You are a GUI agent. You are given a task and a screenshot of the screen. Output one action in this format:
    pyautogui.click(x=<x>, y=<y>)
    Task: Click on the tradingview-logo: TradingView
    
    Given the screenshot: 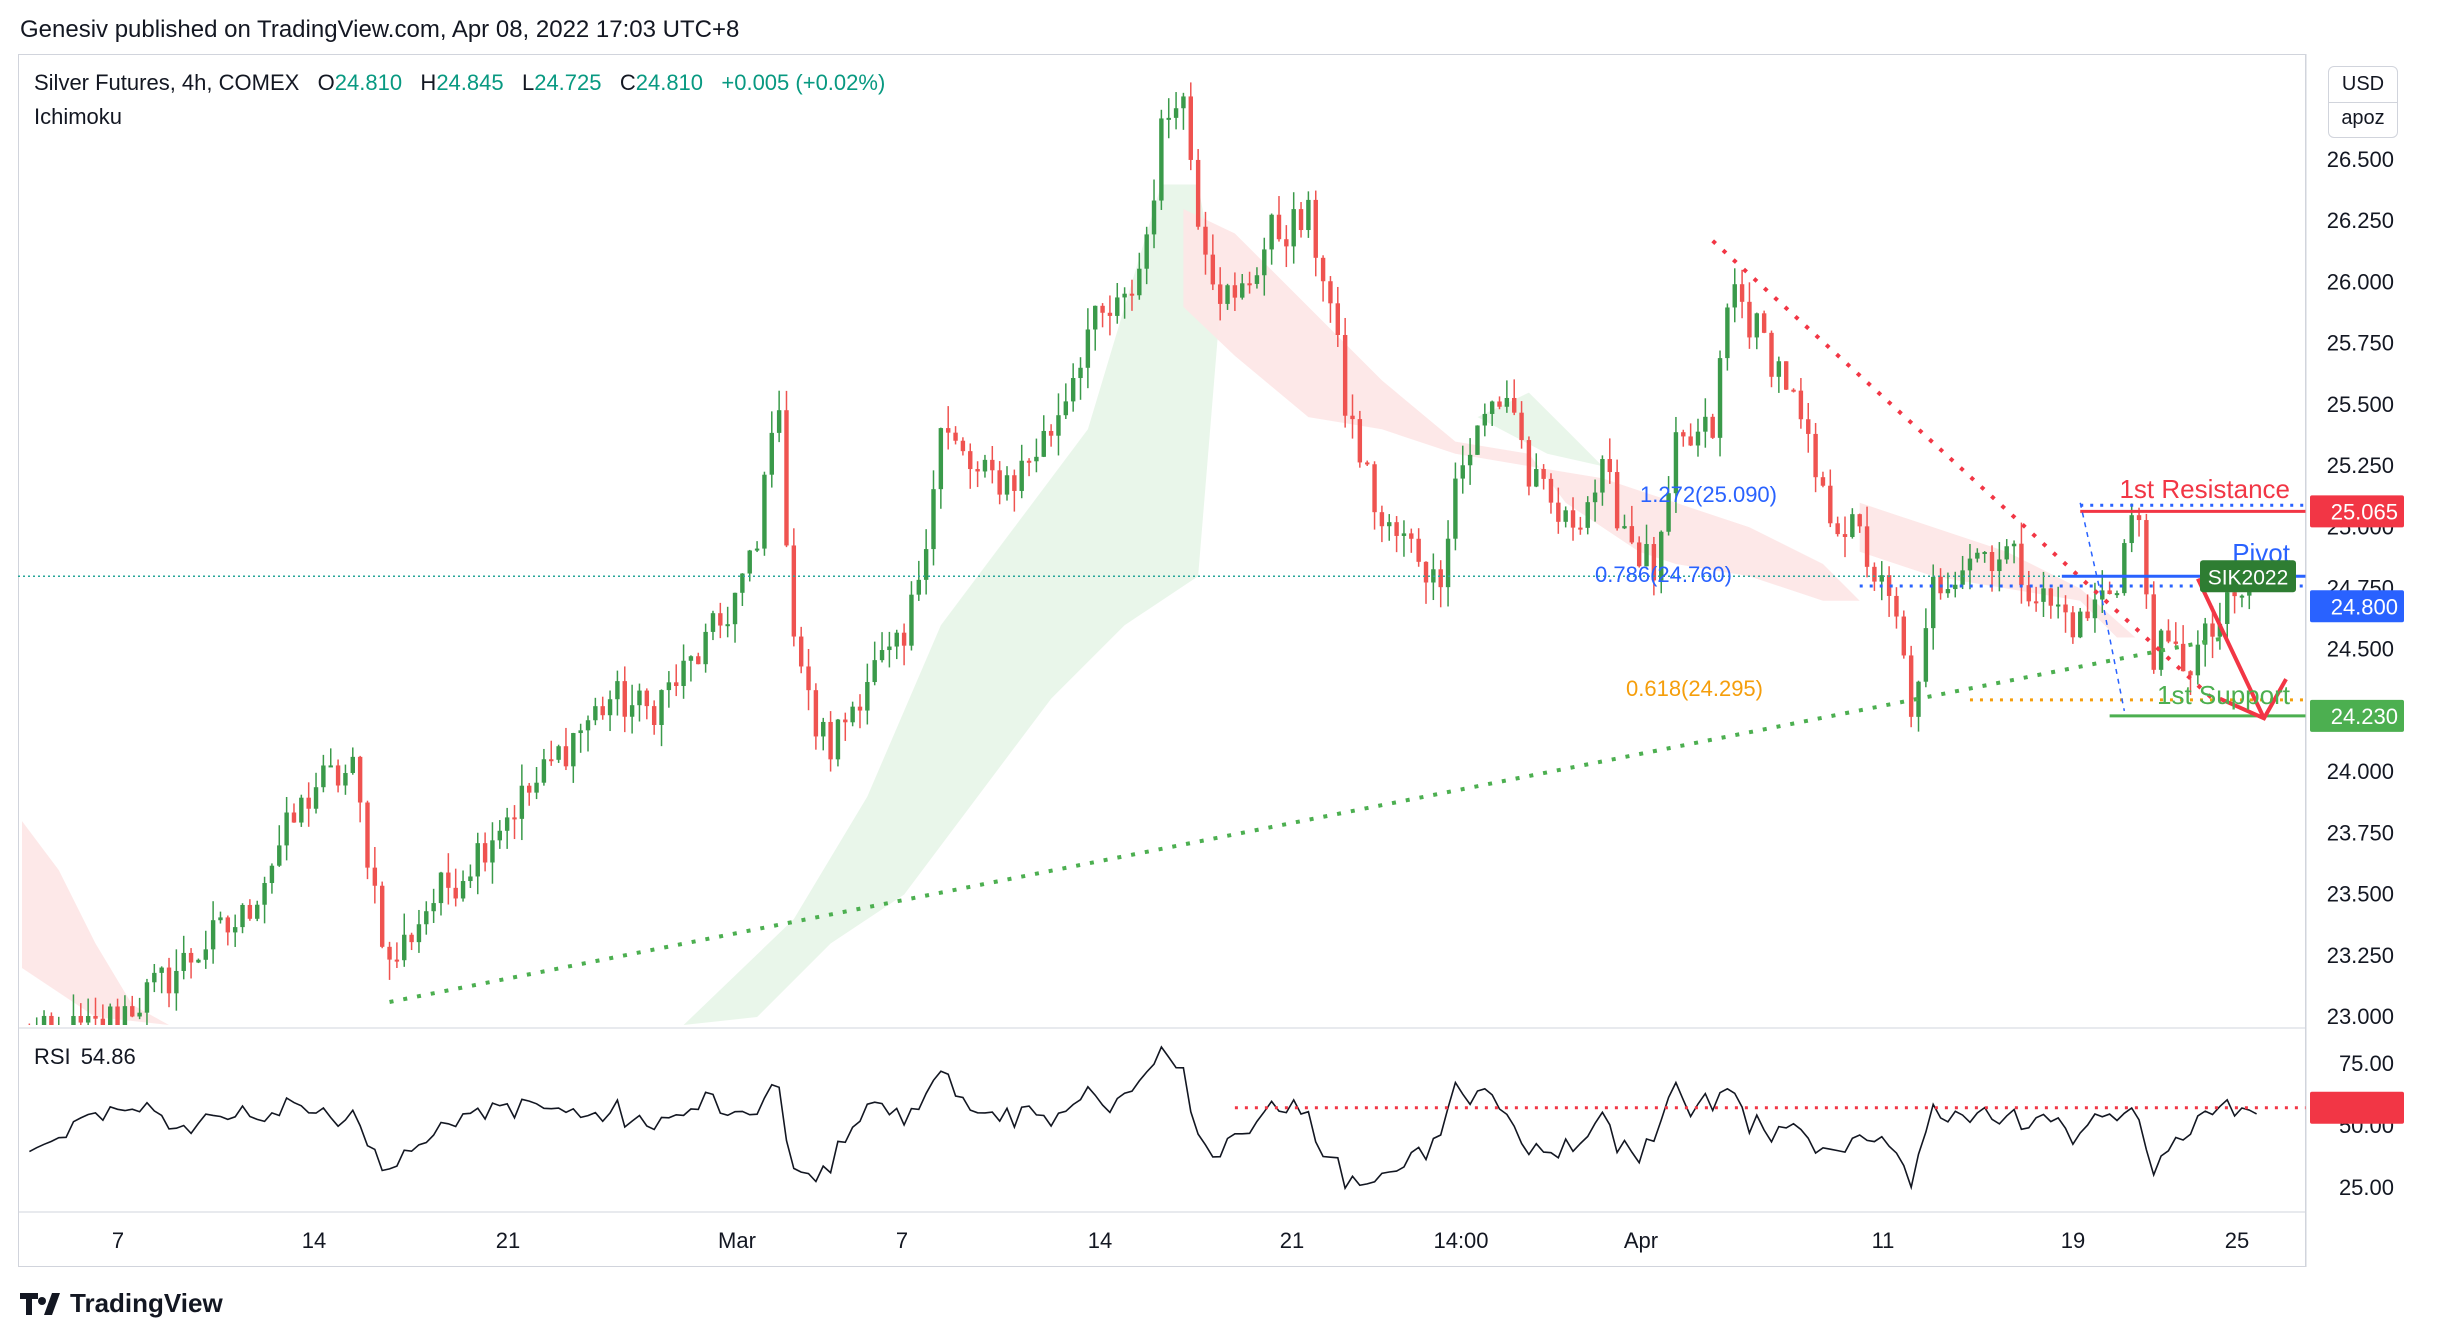 What is the action you would take?
    pyautogui.click(x=121, y=1303)
    